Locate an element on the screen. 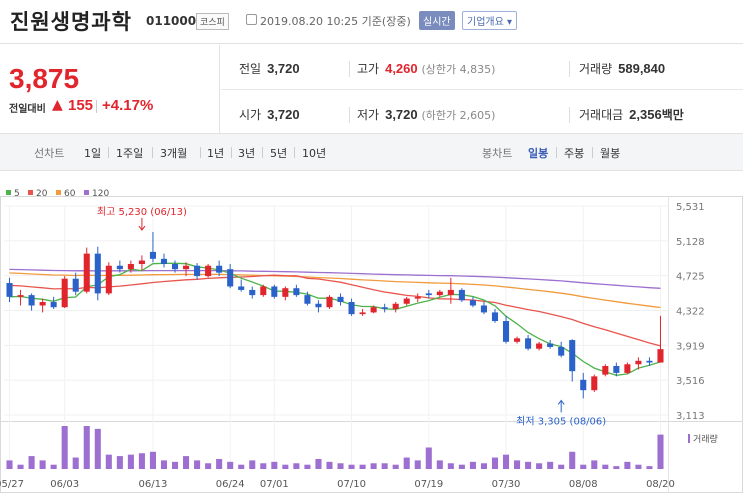 Image resolution: width=743 pixels, height=493 pixels. volume-value: 589,840 is located at coordinates (642, 68).